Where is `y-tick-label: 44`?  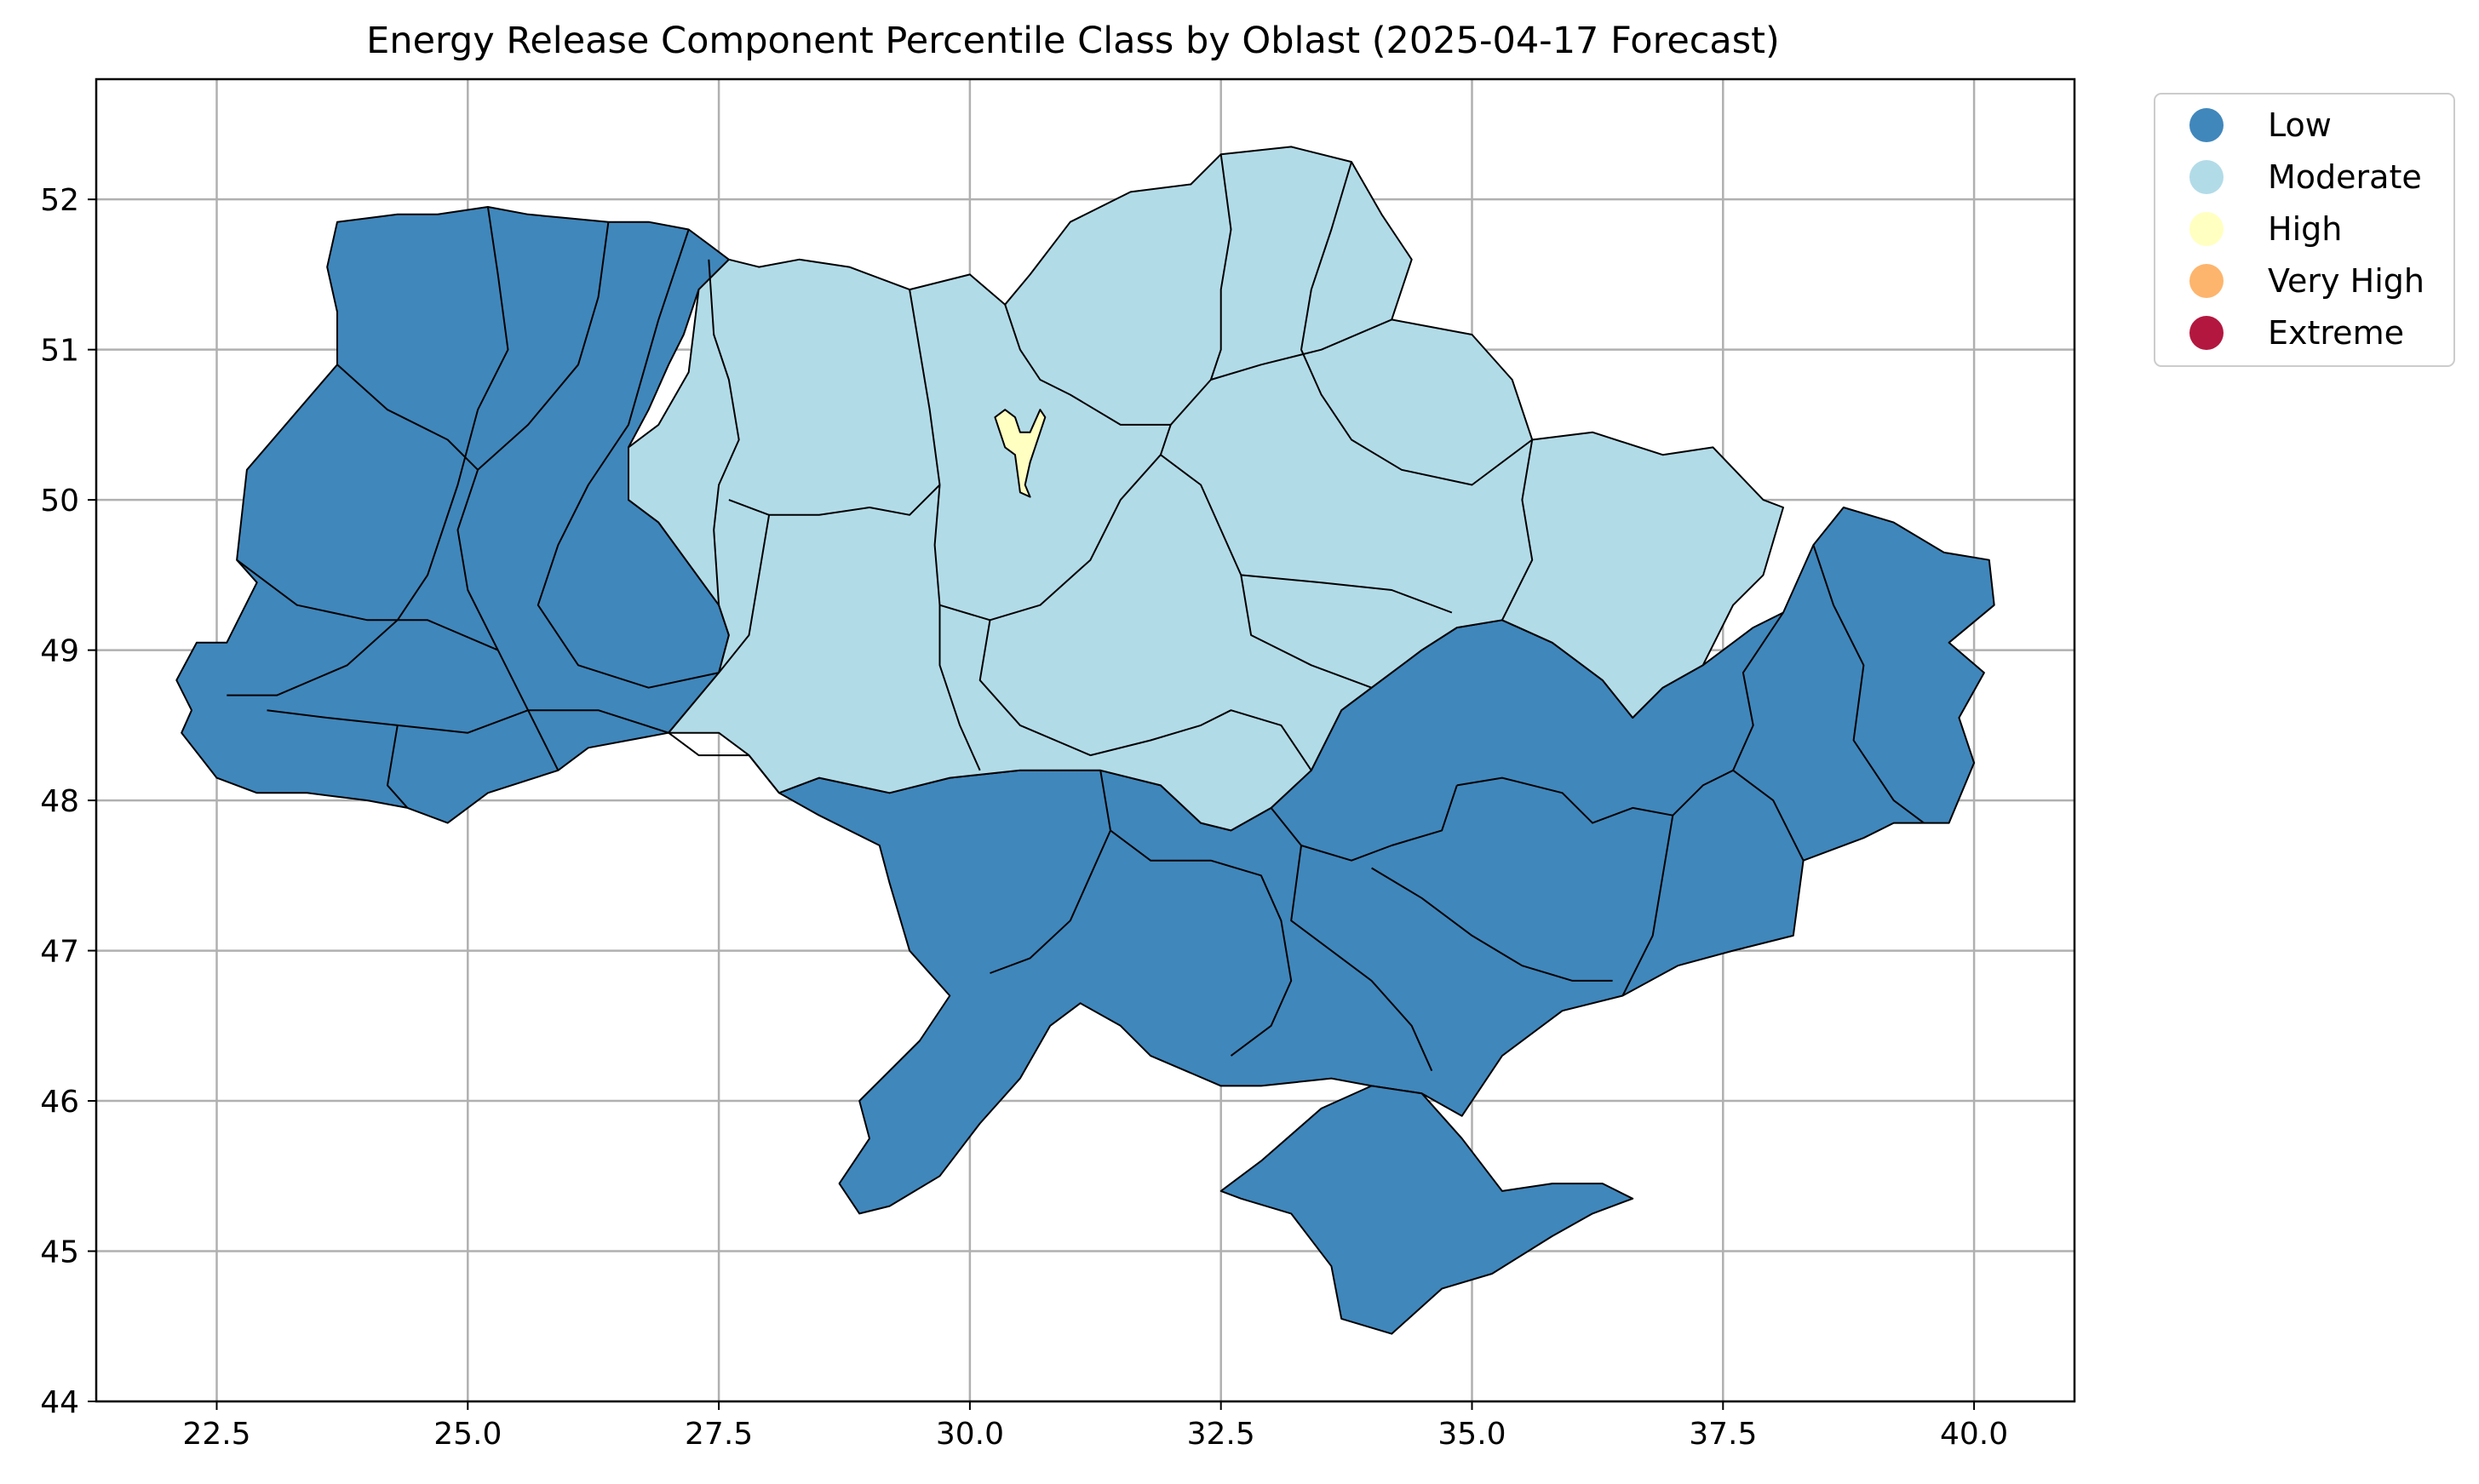 y-tick-label: 44 is located at coordinates (59, 1402).